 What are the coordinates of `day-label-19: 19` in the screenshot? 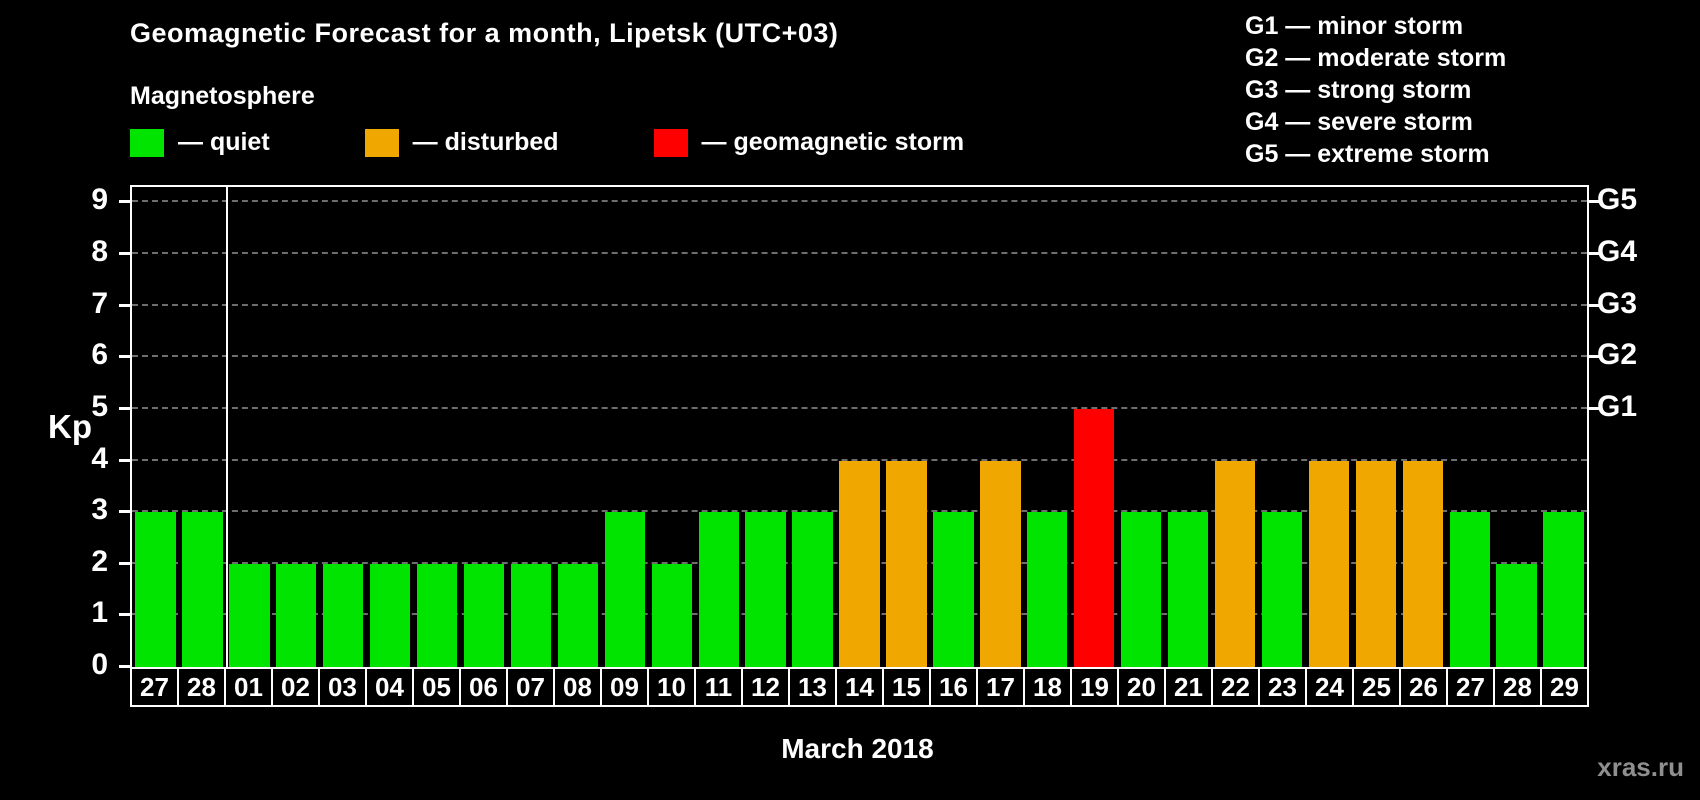 It's located at (1094, 687).